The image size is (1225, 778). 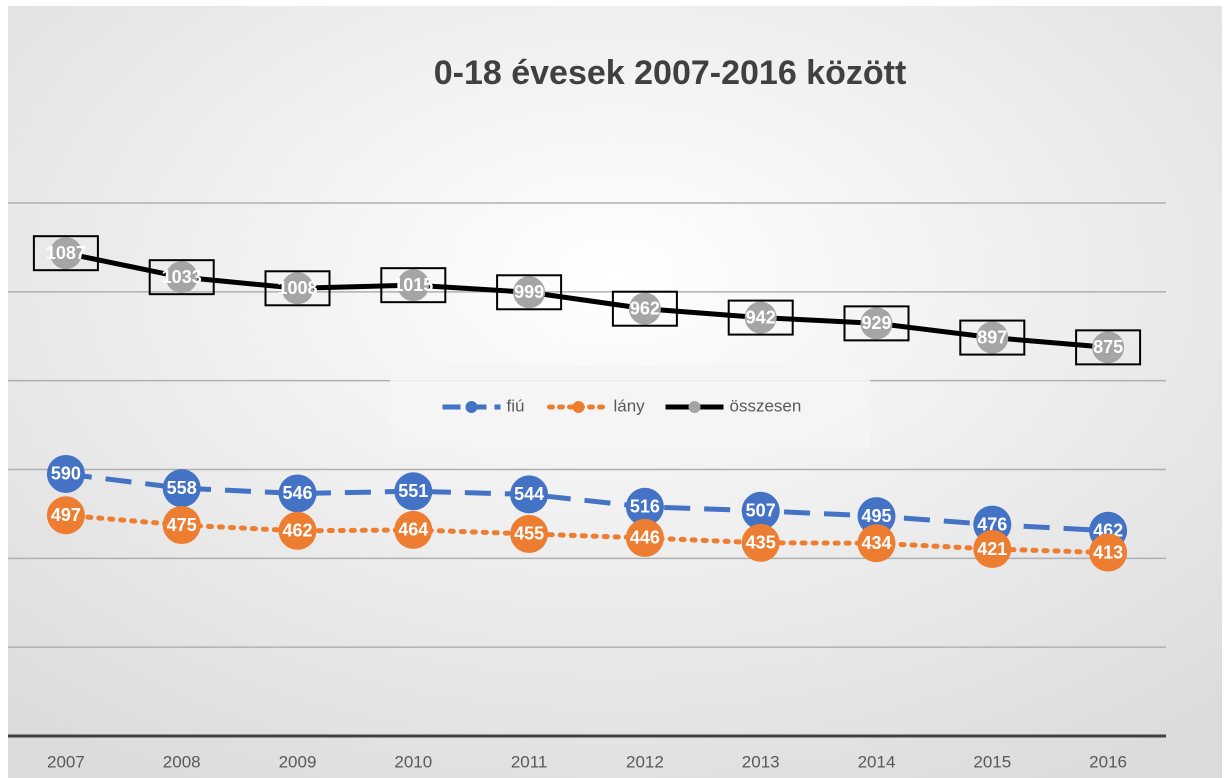 What do you see at coordinates (992, 524) in the screenshot?
I see `data-label: 476` at bounding box center [992, 524].